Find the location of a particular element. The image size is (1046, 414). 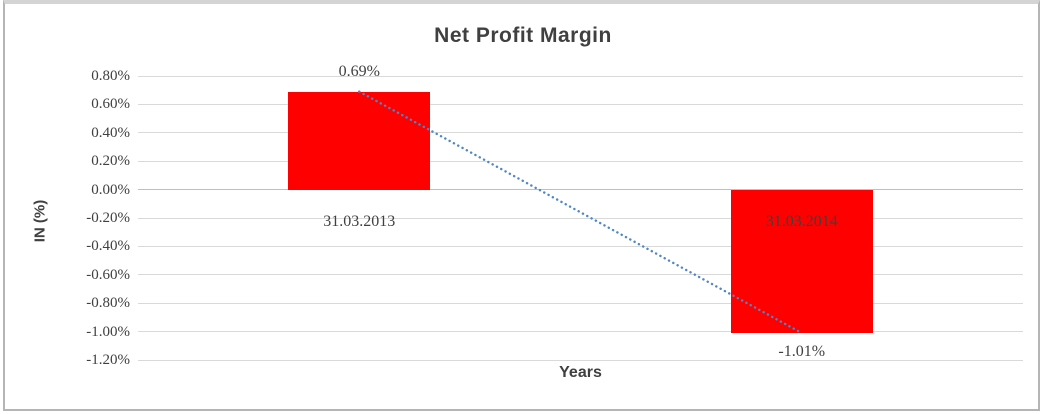

x-category-label: 31.03.2014 is located at coordinates (801, 221).